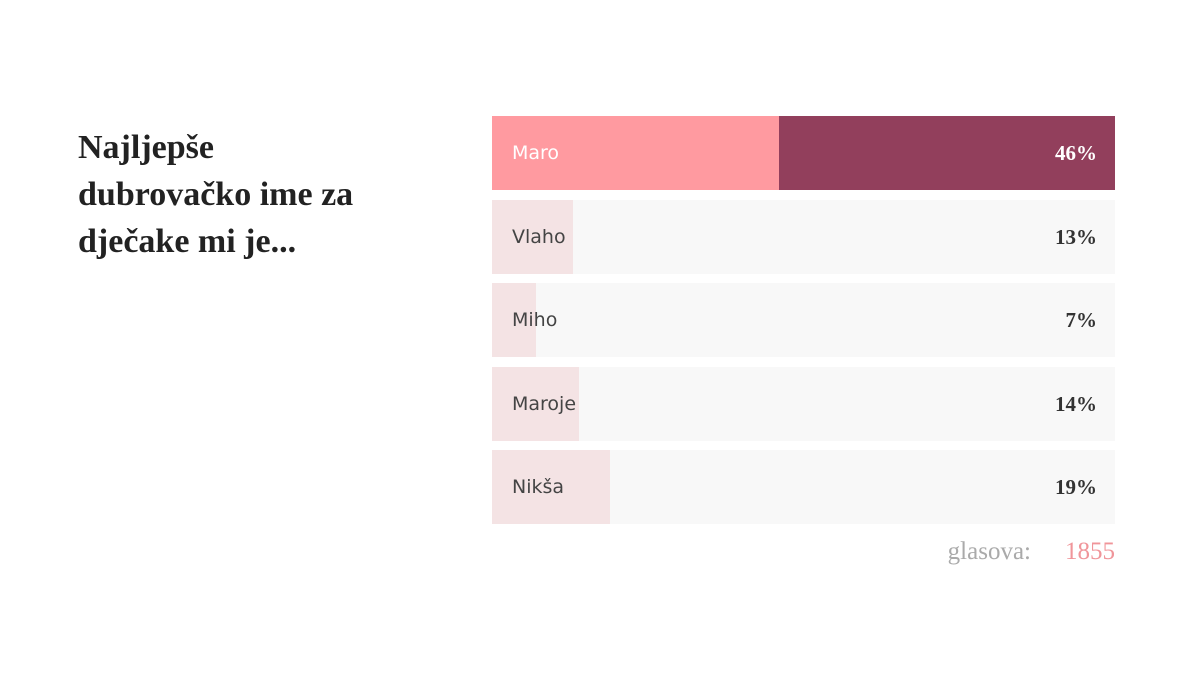  I want to click on poll-option: Maro 46%, so click(803, 153).